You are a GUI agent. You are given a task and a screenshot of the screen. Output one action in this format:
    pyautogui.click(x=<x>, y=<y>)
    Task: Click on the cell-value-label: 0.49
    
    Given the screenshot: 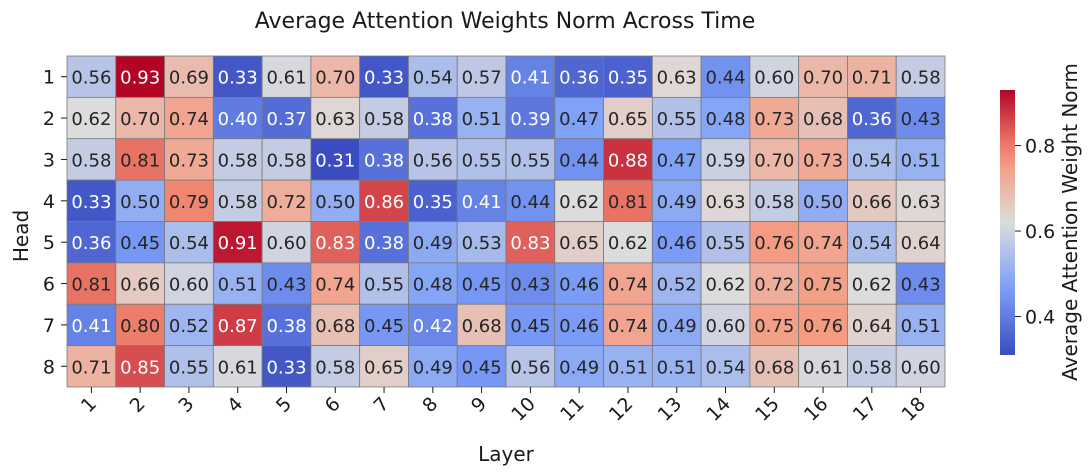 What is the action you would take?
    pyautogui.click(x=677, y=202)
    